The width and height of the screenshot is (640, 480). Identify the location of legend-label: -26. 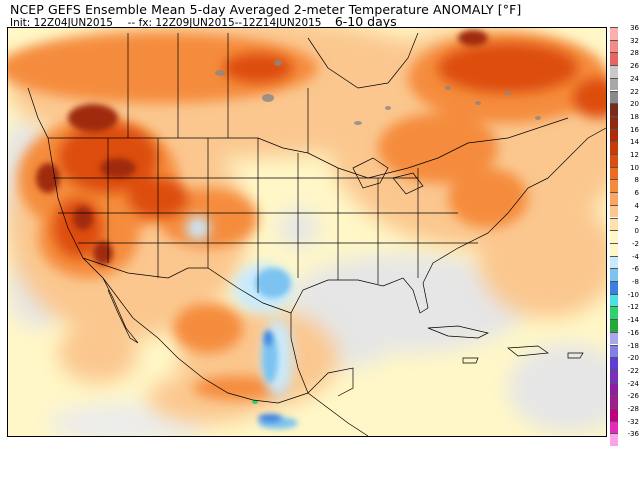
(633, 396).